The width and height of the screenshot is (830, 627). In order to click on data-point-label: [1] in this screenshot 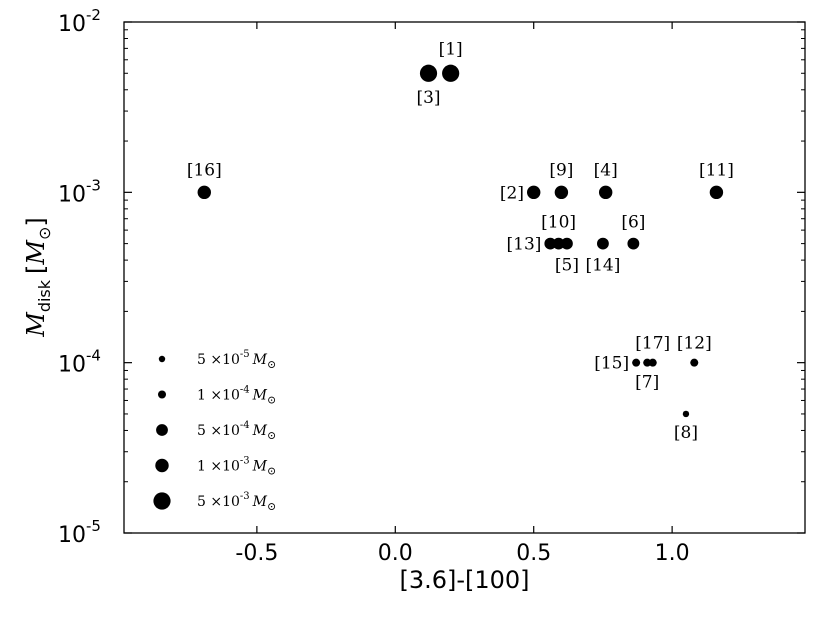, I will do `click(451, 50)`.